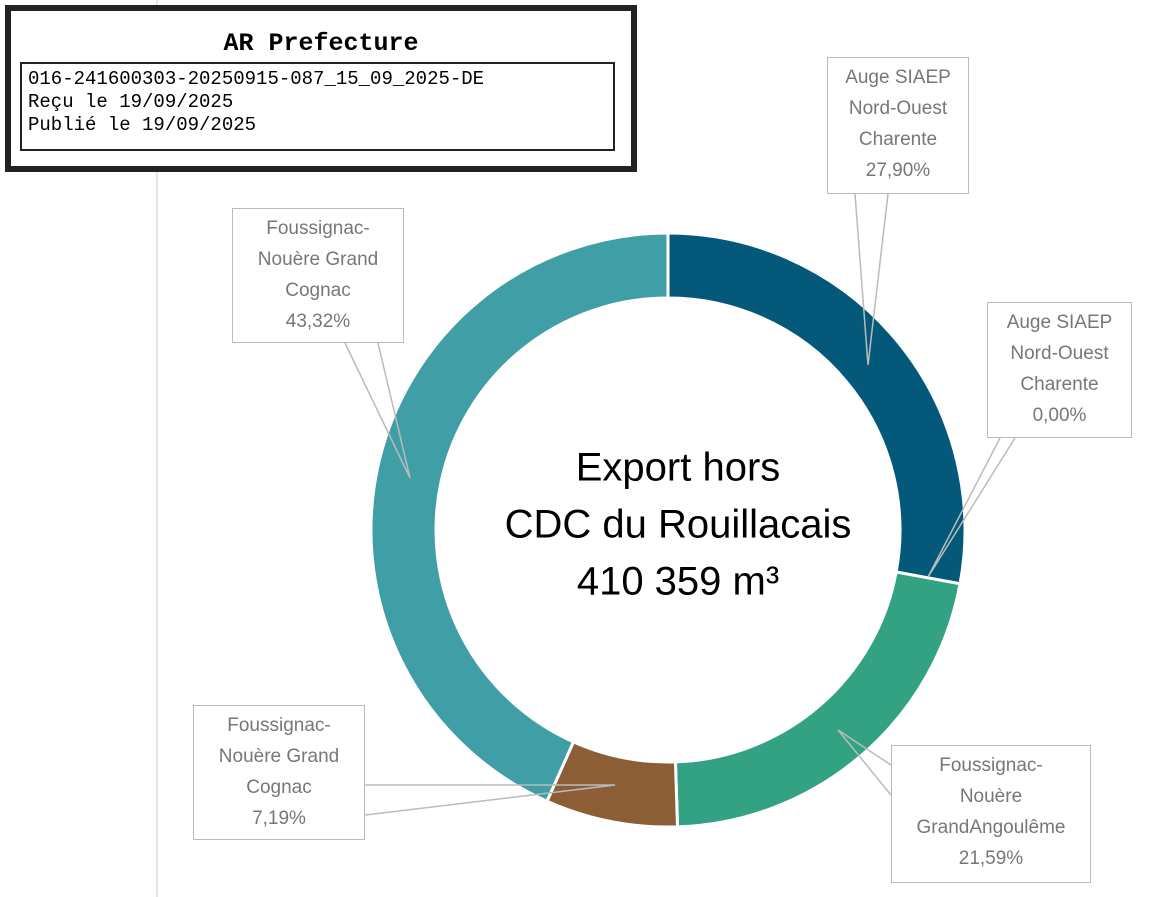 Image resolution: width=1155 pixels, height=897 pixels. I want to click on data-label: Foussignac-Nouère GrandAngoulême 21,59%, so click(991, 814).